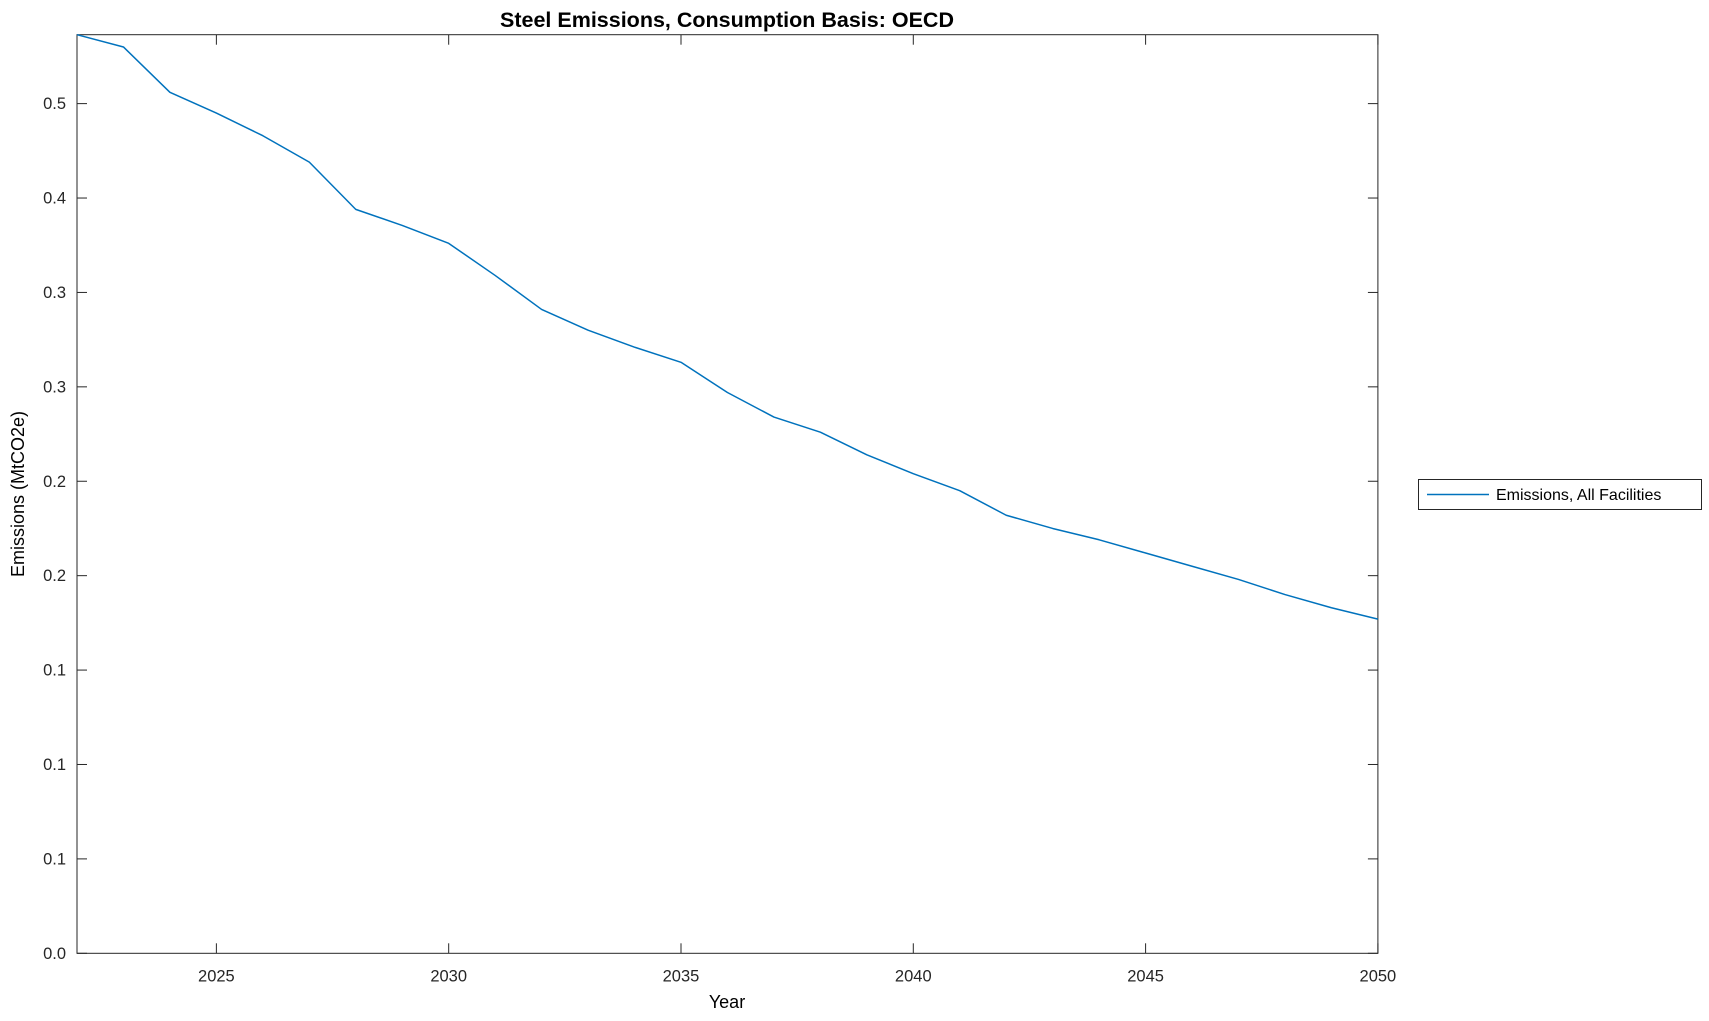  What do you see at coordinates (681, 976) in the screenshot?
I see `x-tick-label: 2035` at bounding box center [681, 976].